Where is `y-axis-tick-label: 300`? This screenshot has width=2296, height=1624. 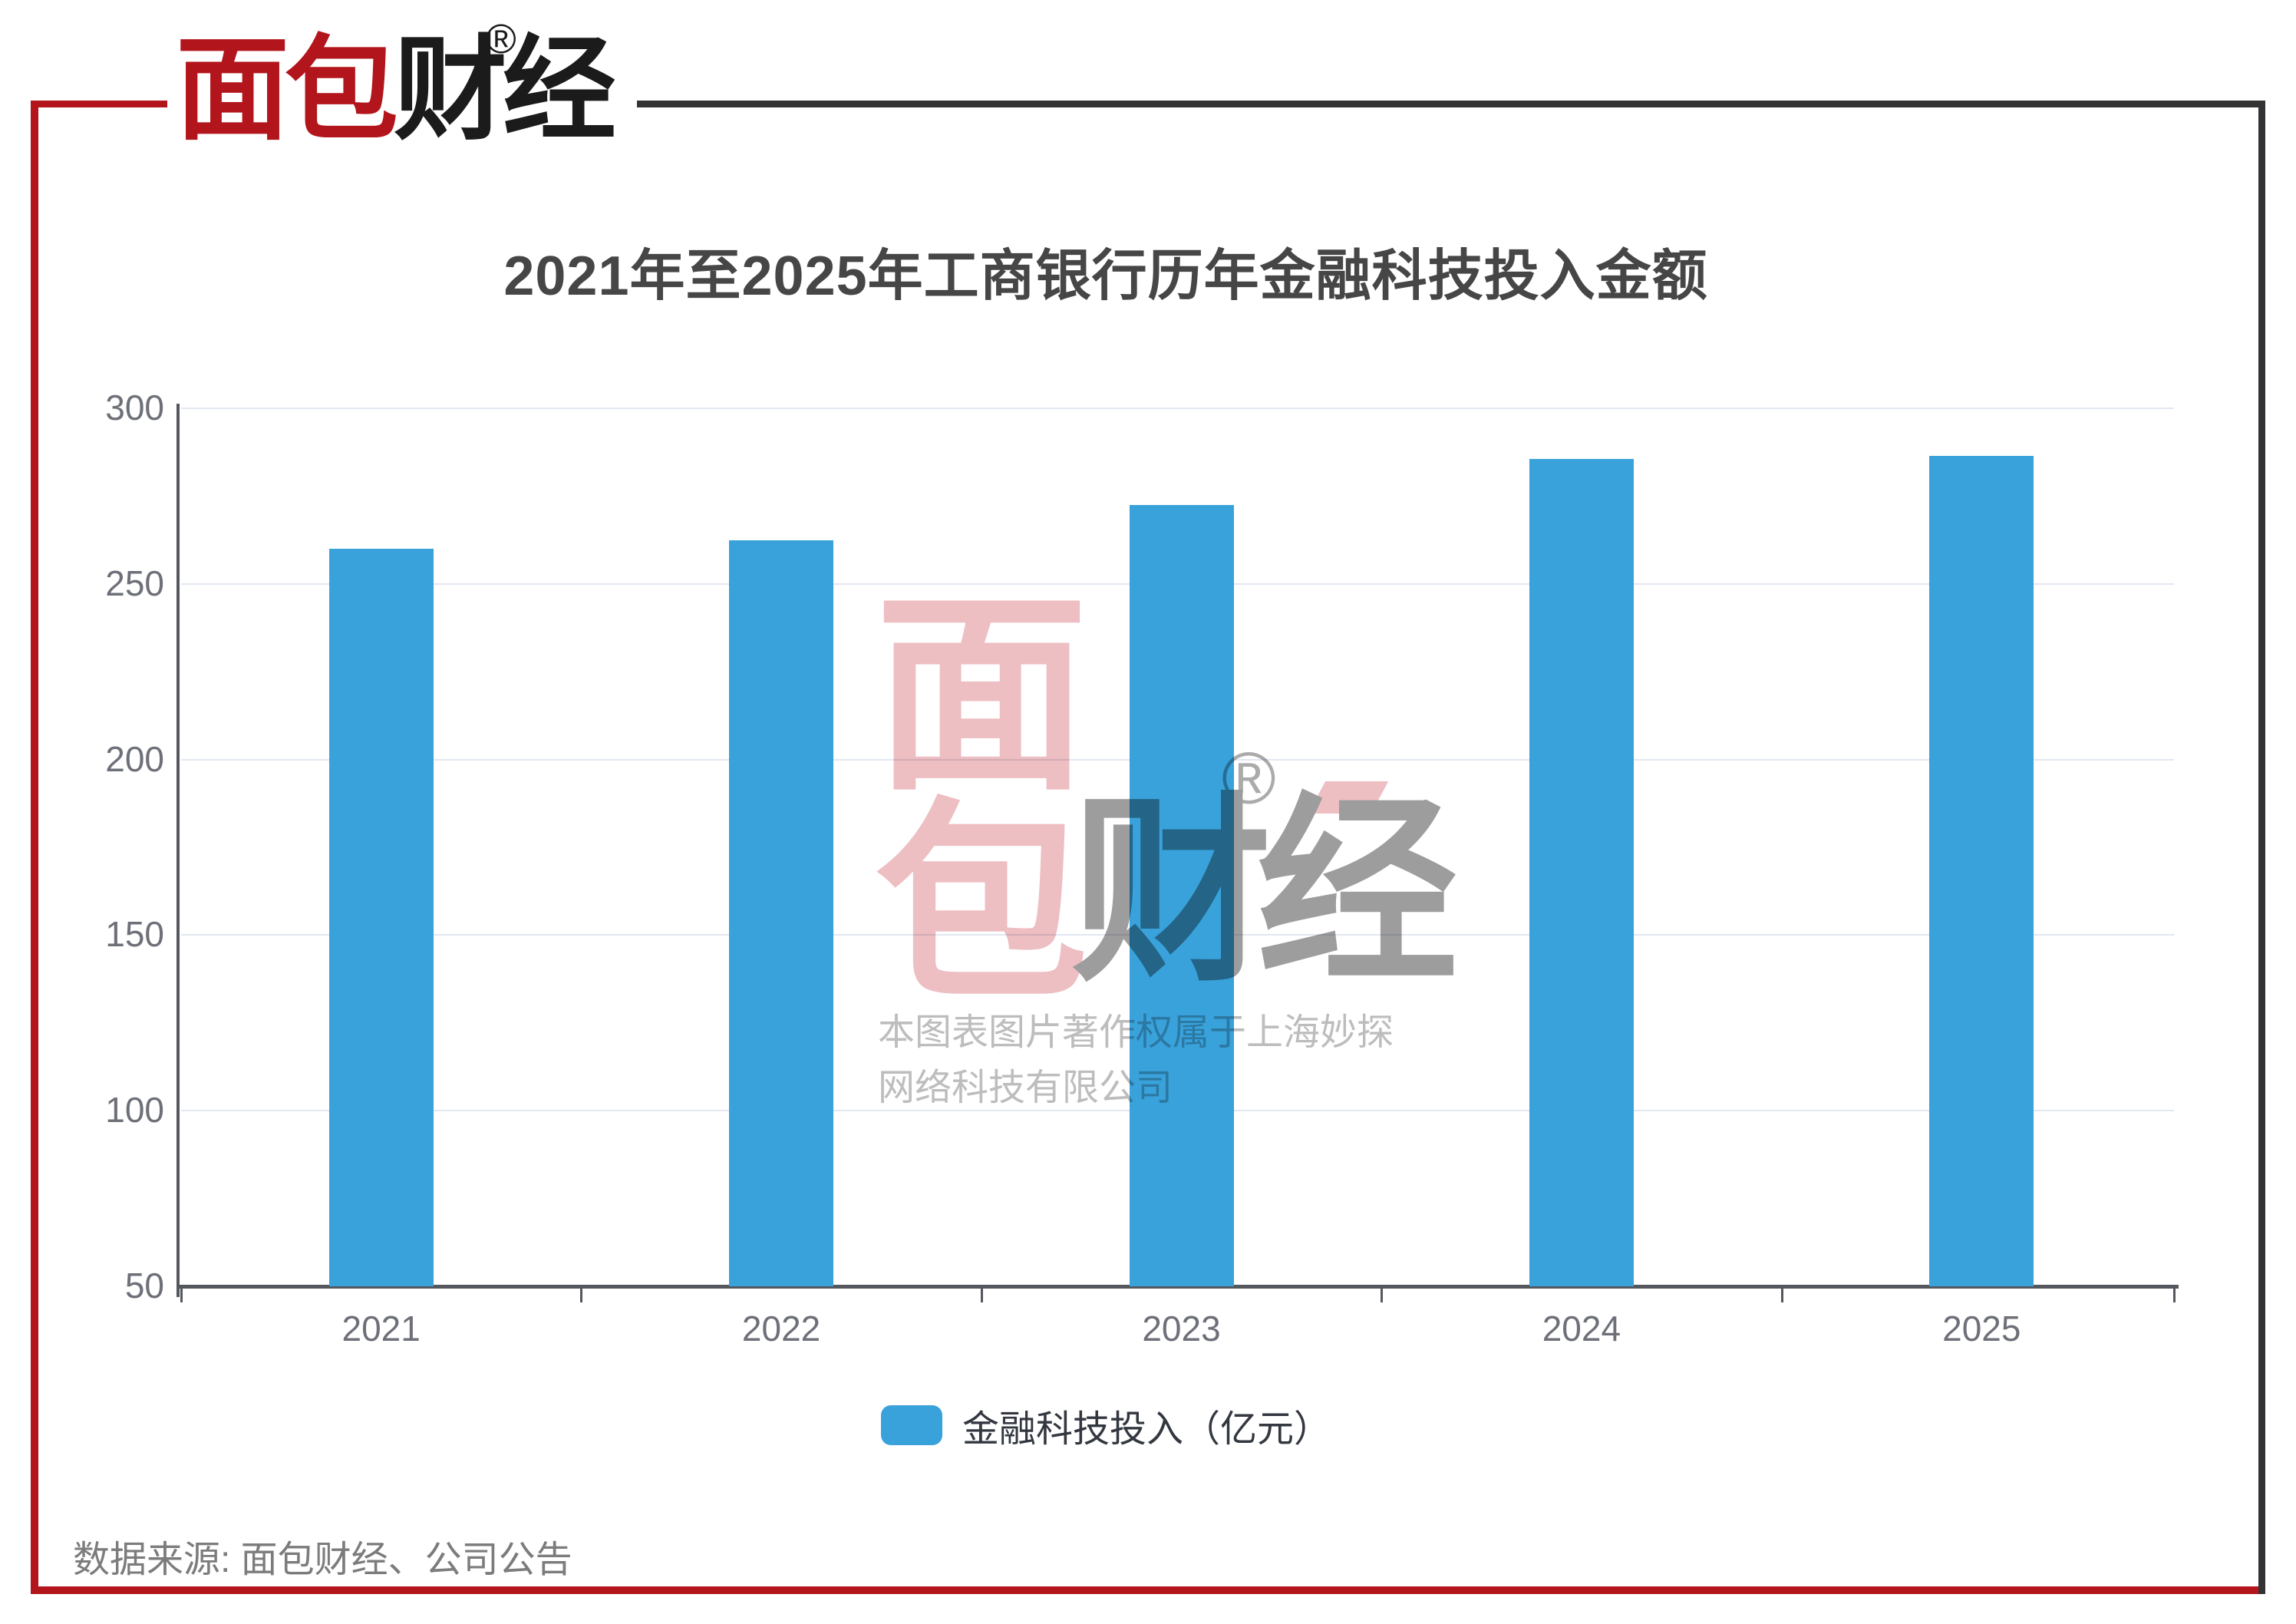
y-axis-tick-label: 300 is located at coordinates (134, 407).